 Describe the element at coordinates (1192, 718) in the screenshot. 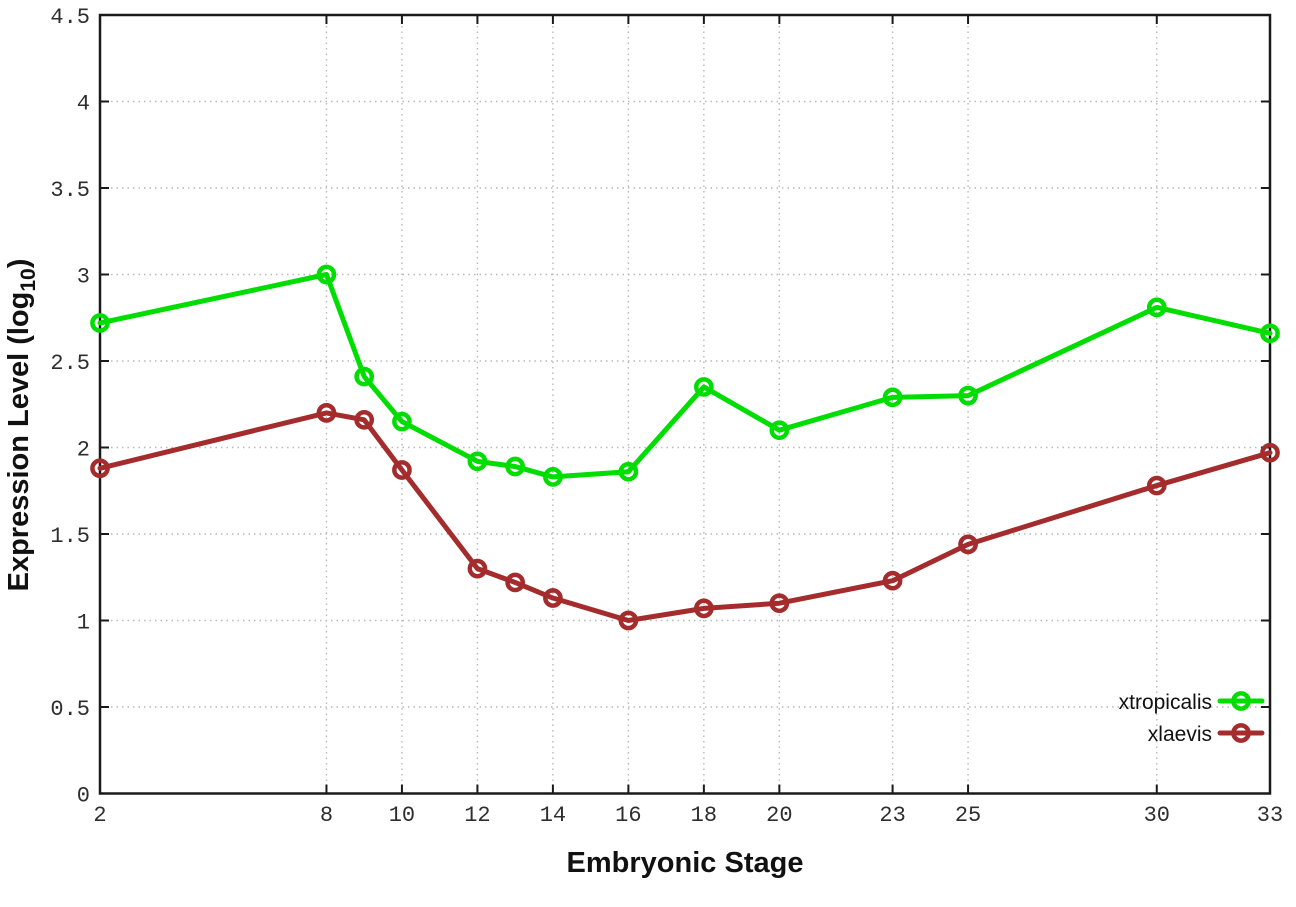

I see `legend: xtropicalis xlaevis` at that location.